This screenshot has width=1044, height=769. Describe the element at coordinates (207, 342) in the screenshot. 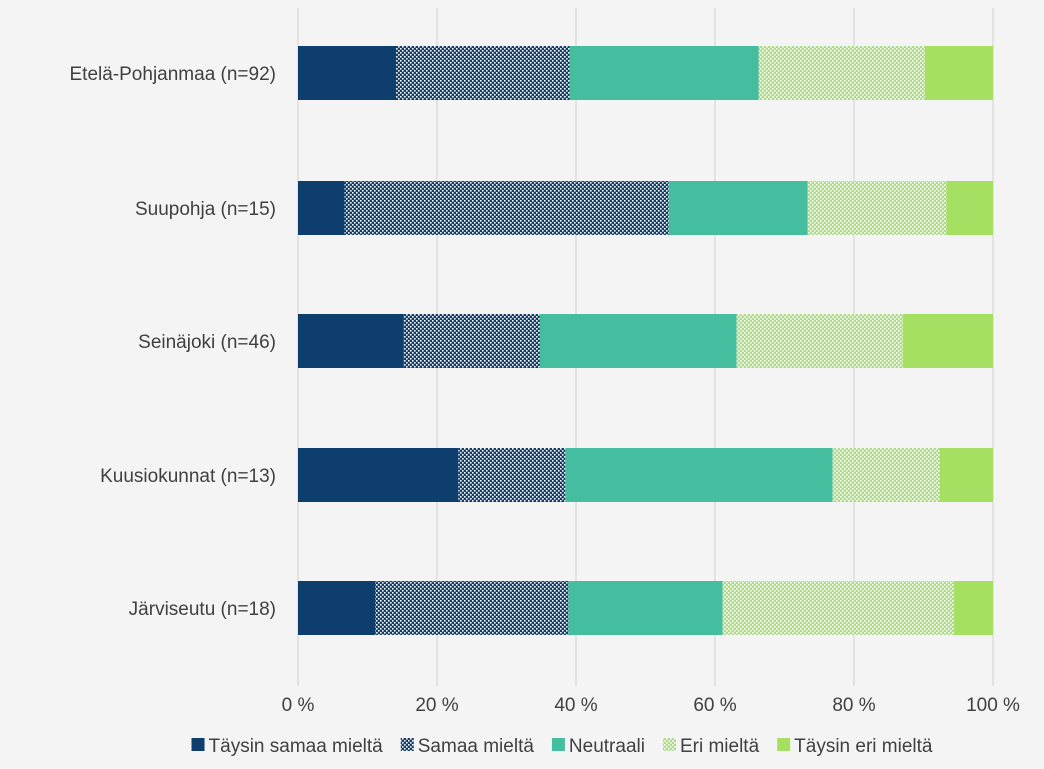

I see `category-label: Seinäjoki (n=46)` at that location.